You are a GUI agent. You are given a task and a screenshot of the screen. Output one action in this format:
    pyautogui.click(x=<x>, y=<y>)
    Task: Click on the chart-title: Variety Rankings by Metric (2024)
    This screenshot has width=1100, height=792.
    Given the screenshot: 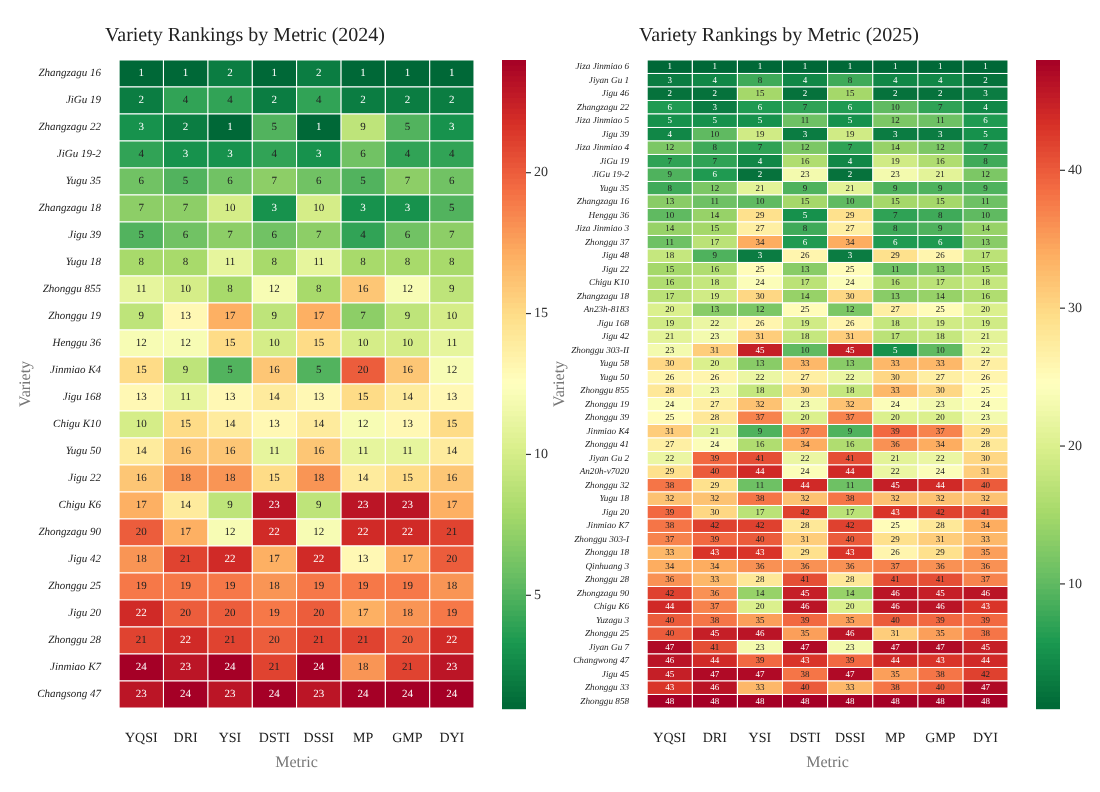 What is the action you would take?
    pyautogui.click(x=245, y=36)
    